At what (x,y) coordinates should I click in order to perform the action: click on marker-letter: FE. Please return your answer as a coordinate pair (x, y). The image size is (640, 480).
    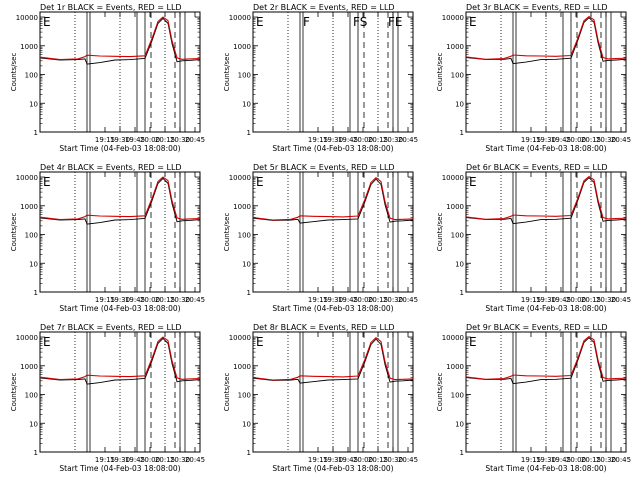
    Looking at the image, I should click on (395, 22).